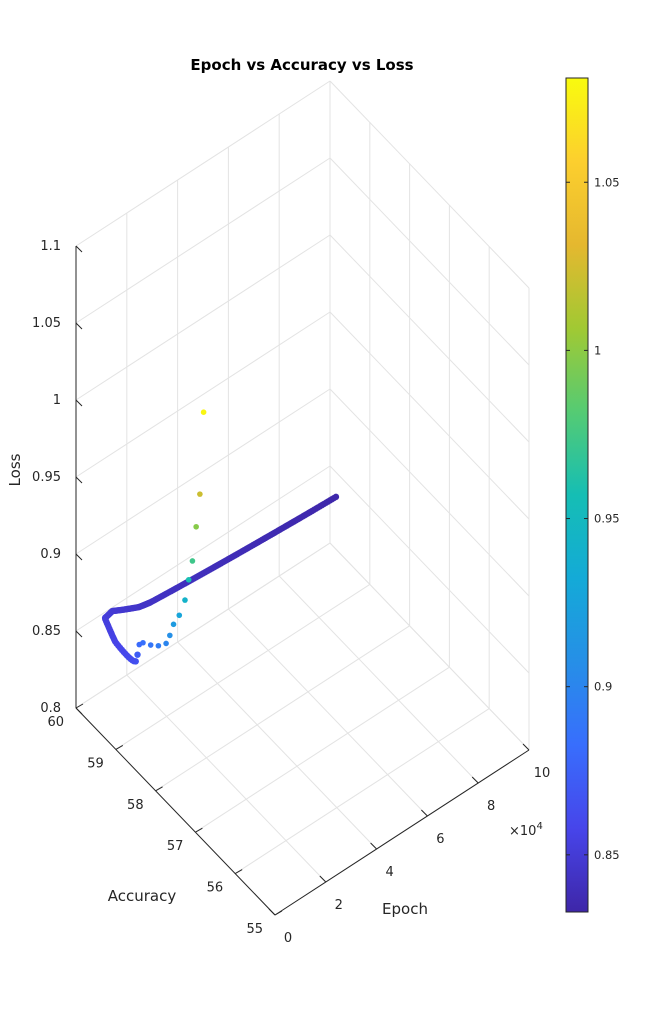 This screenshot has height=1024, width=671. Describe the element at coordinates (175, 846) in the screenshot. I see `y-tick-label-2: 57` at that location.